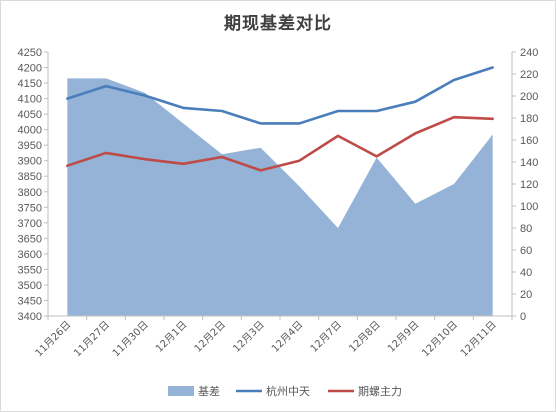 This screenshot has width=556, height=412. I want to click on x-tick-label: 12月2日, so click(210, 337).